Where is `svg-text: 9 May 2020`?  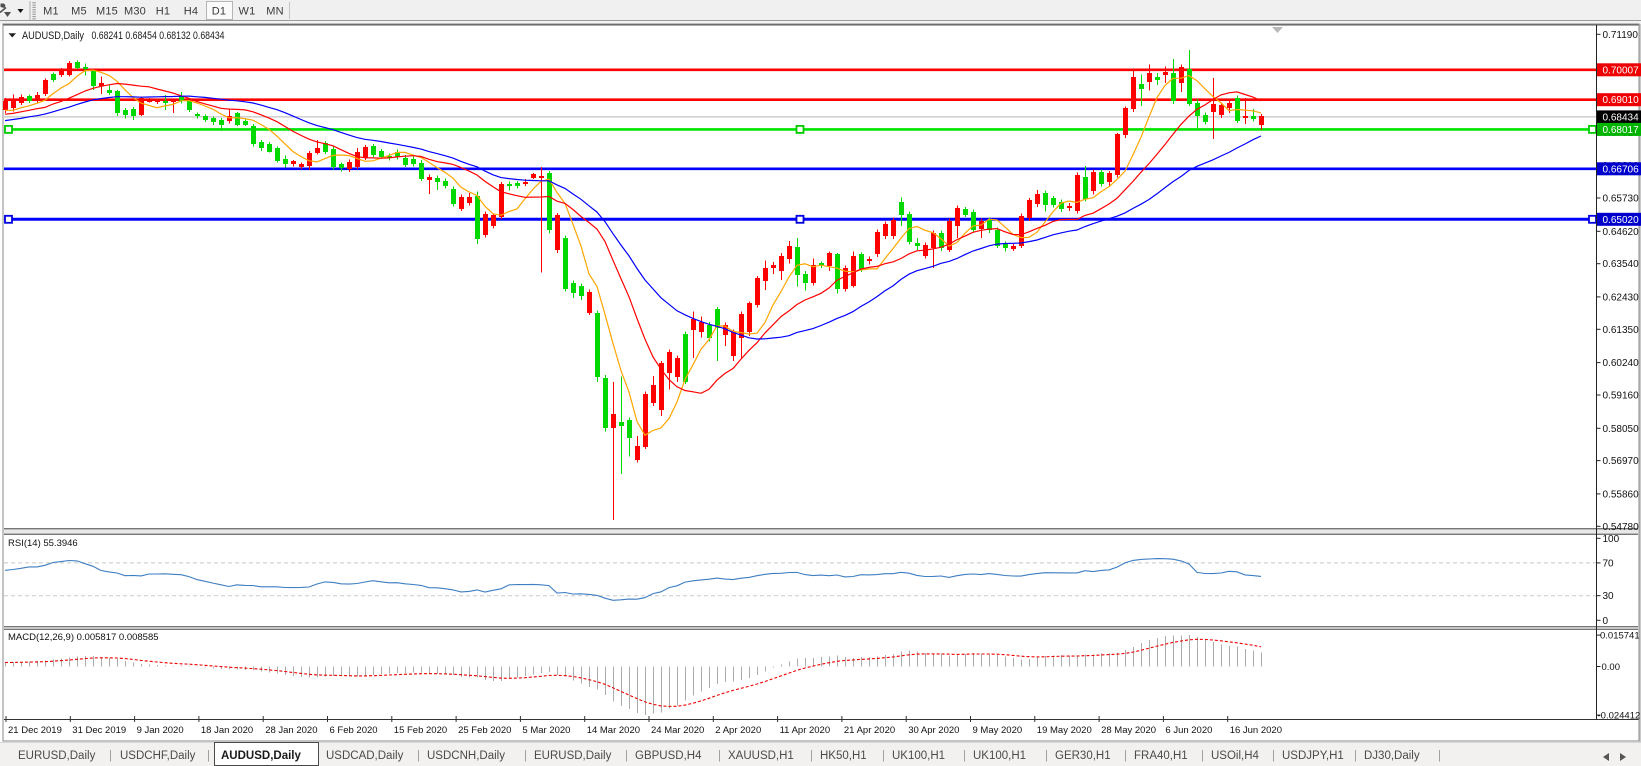
svg-text: 9 May 2020 is located at coordinates (998, 730).